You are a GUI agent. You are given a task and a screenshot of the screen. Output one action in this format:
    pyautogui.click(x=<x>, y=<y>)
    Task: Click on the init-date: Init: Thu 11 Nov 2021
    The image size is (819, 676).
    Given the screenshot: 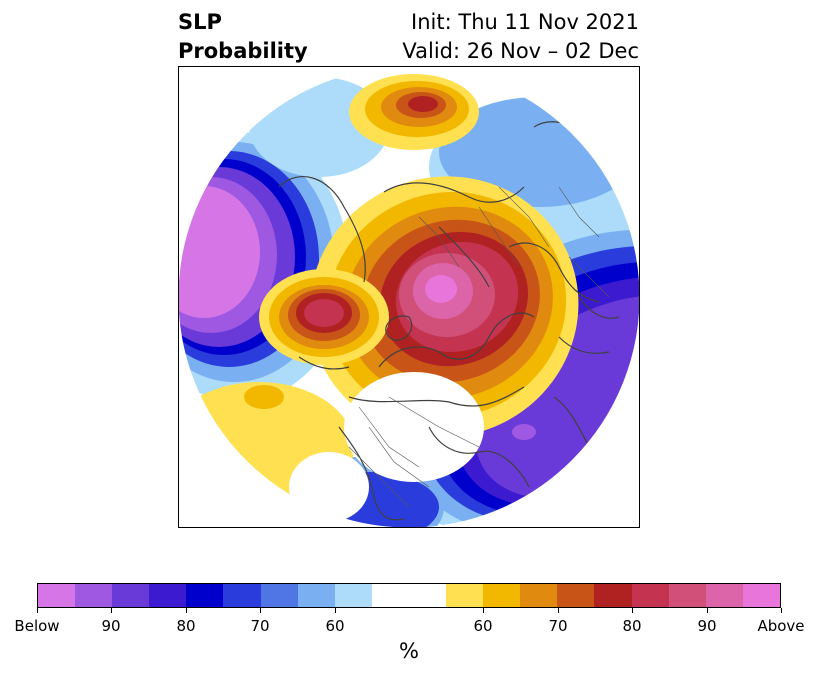 What is the action you would take?
    pyautogui.click(x=525, y=22)
    